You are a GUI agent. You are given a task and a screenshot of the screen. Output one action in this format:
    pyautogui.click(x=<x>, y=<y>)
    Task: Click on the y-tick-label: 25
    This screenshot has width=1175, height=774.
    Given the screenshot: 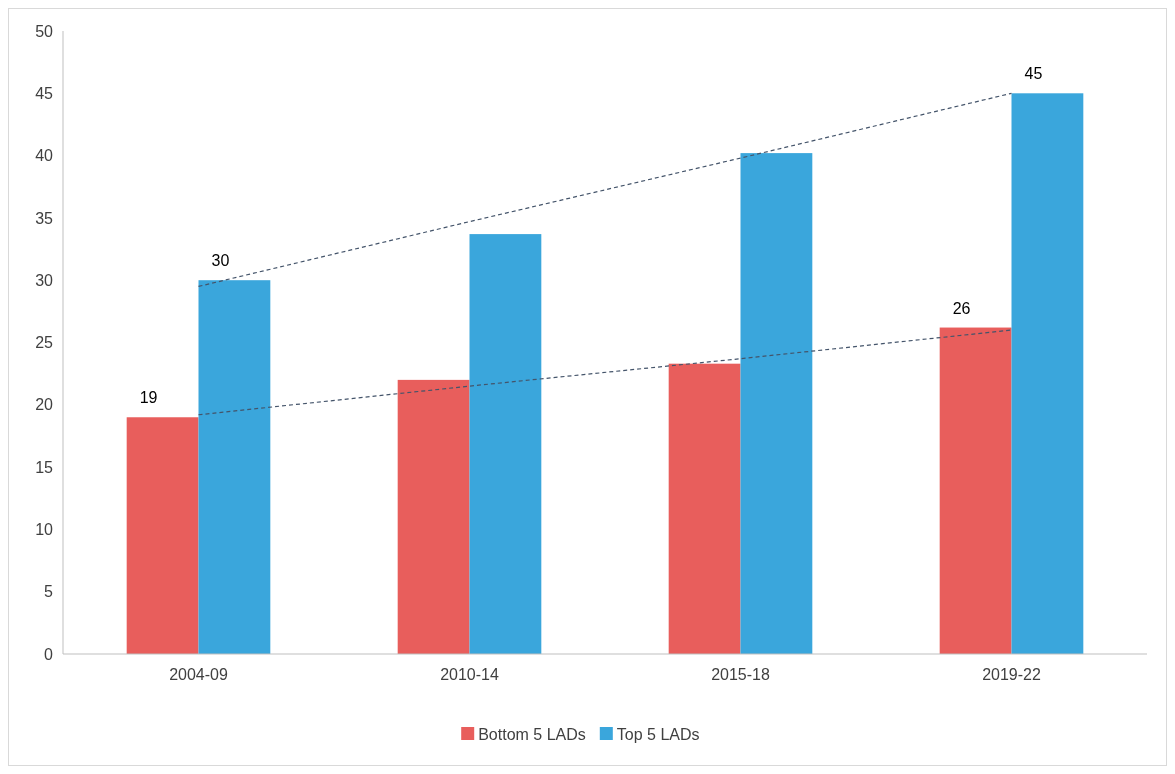 What is the action you would take?
    pyautogui.click(x=44, y=343)
    